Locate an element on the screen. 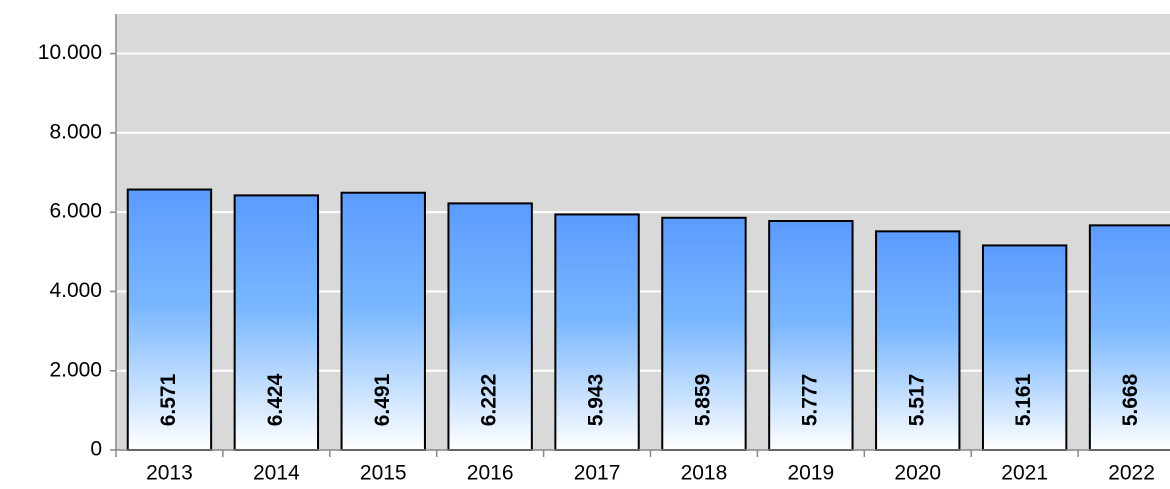  value-label: 6.222 is located at coordinates (489, 400).